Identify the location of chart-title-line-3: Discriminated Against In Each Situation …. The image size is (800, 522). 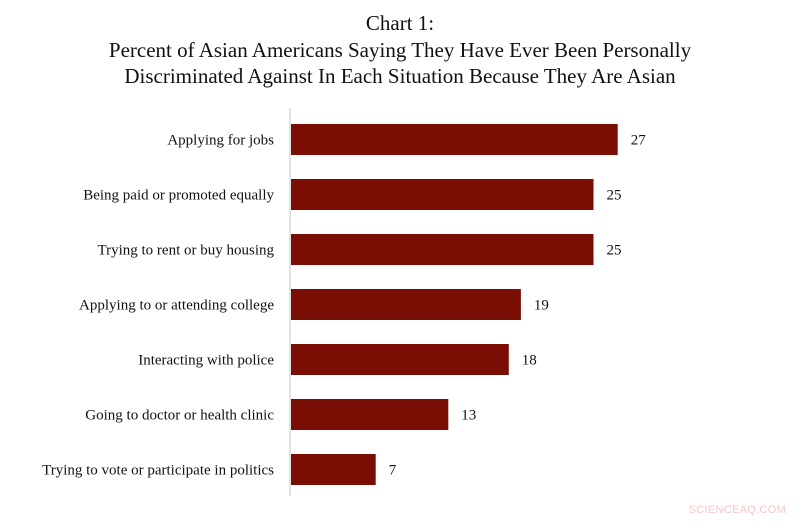
(400, 76).